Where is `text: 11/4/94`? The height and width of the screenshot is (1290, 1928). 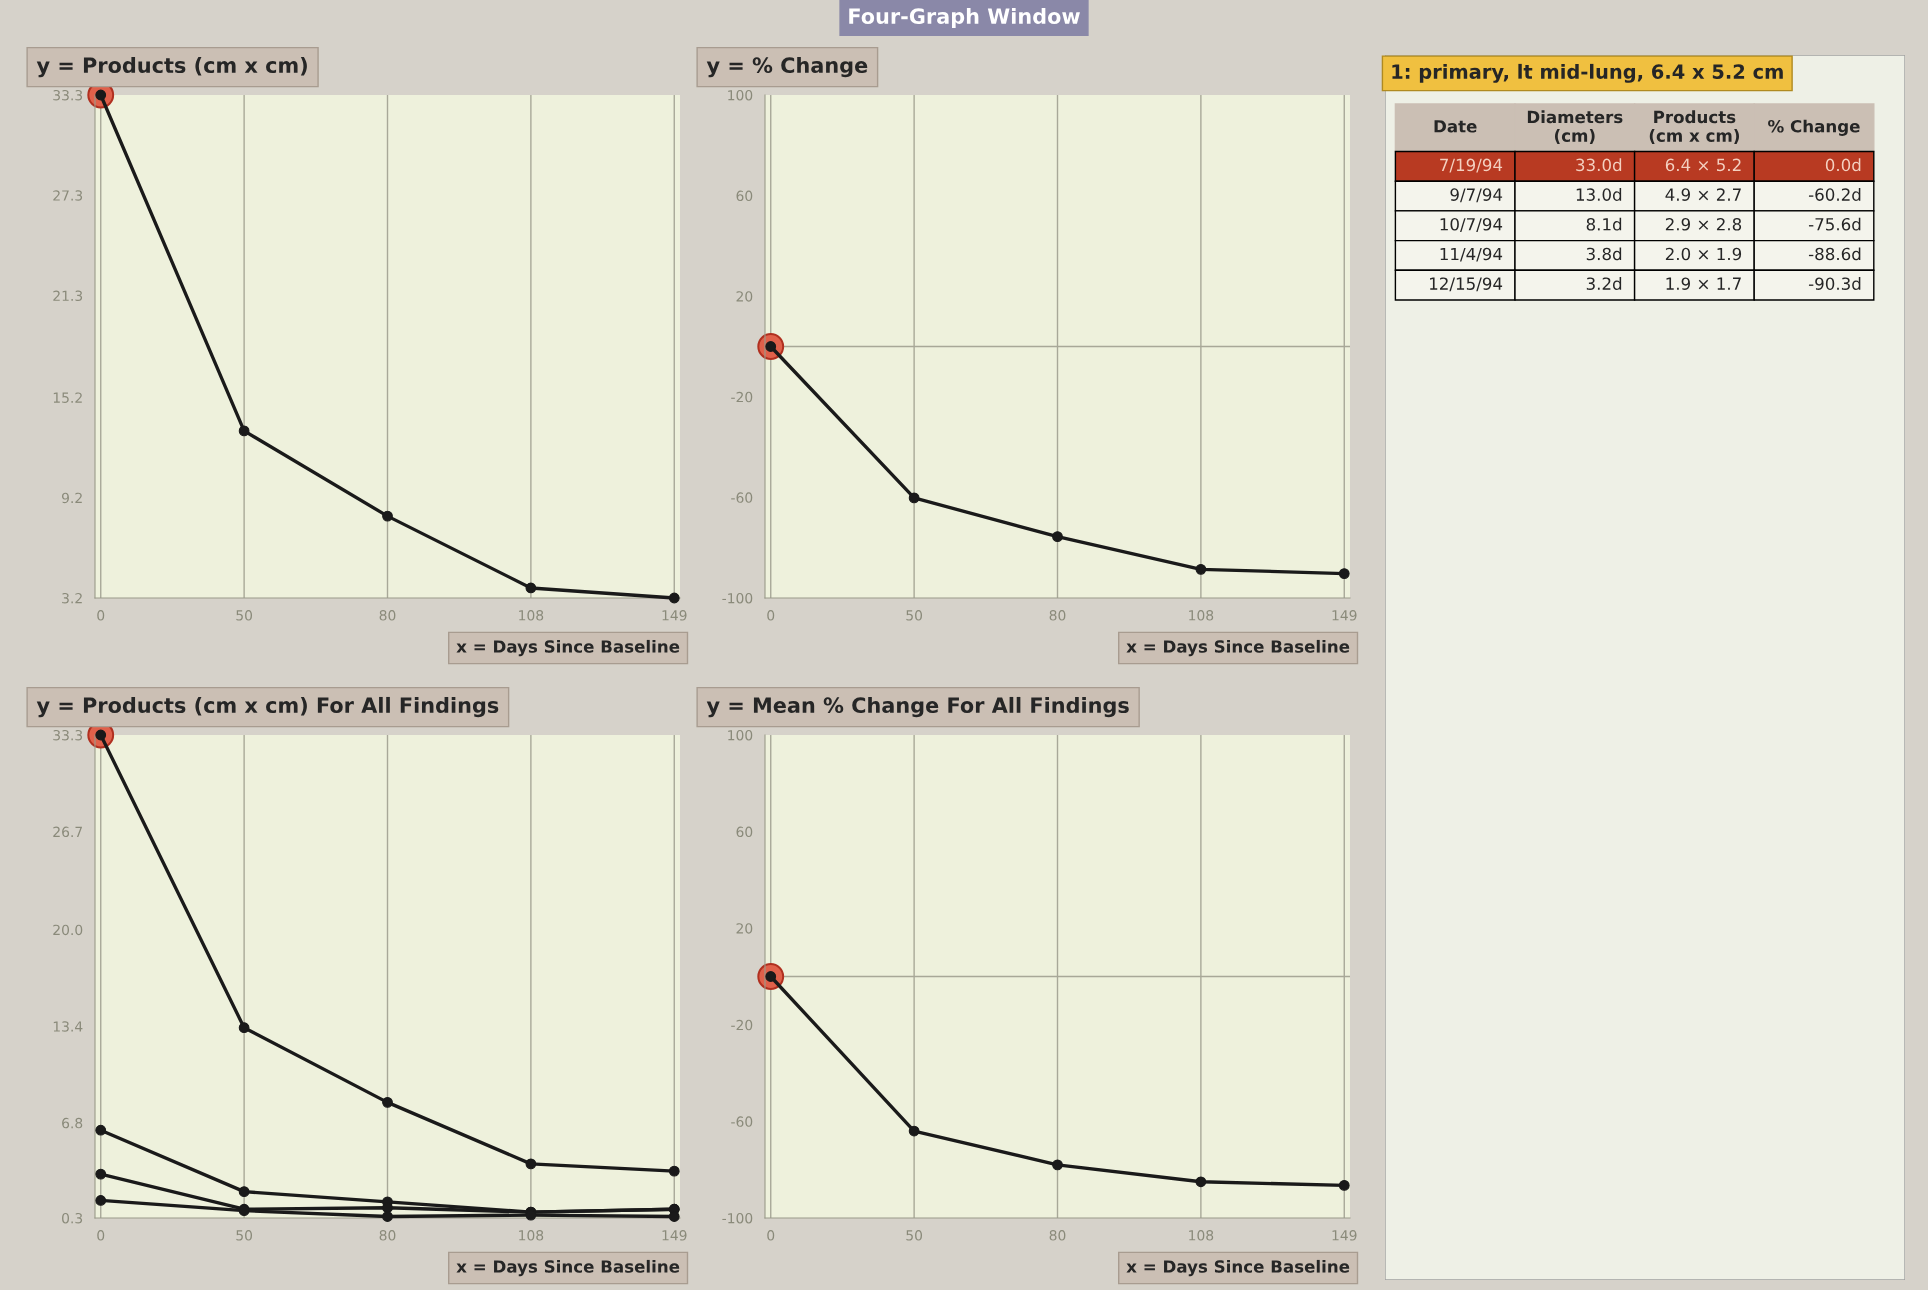
text: 11/4/94 is located at coordinates (1471, 254).